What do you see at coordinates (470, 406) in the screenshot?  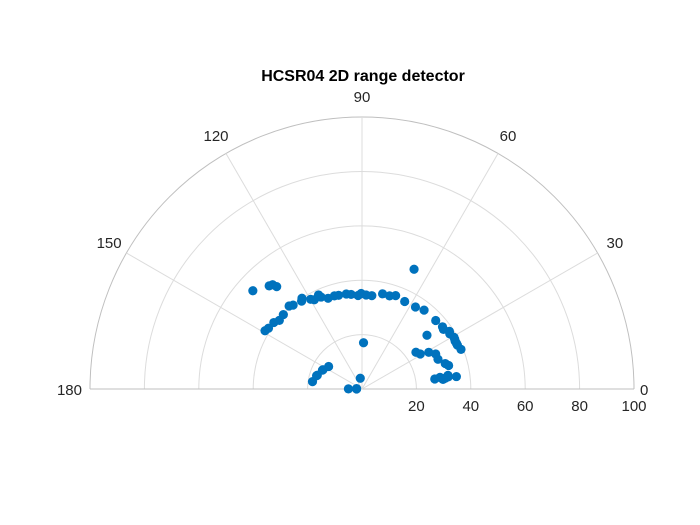 I see `radius-tick-label: 40` at bounding box center [470, 406].